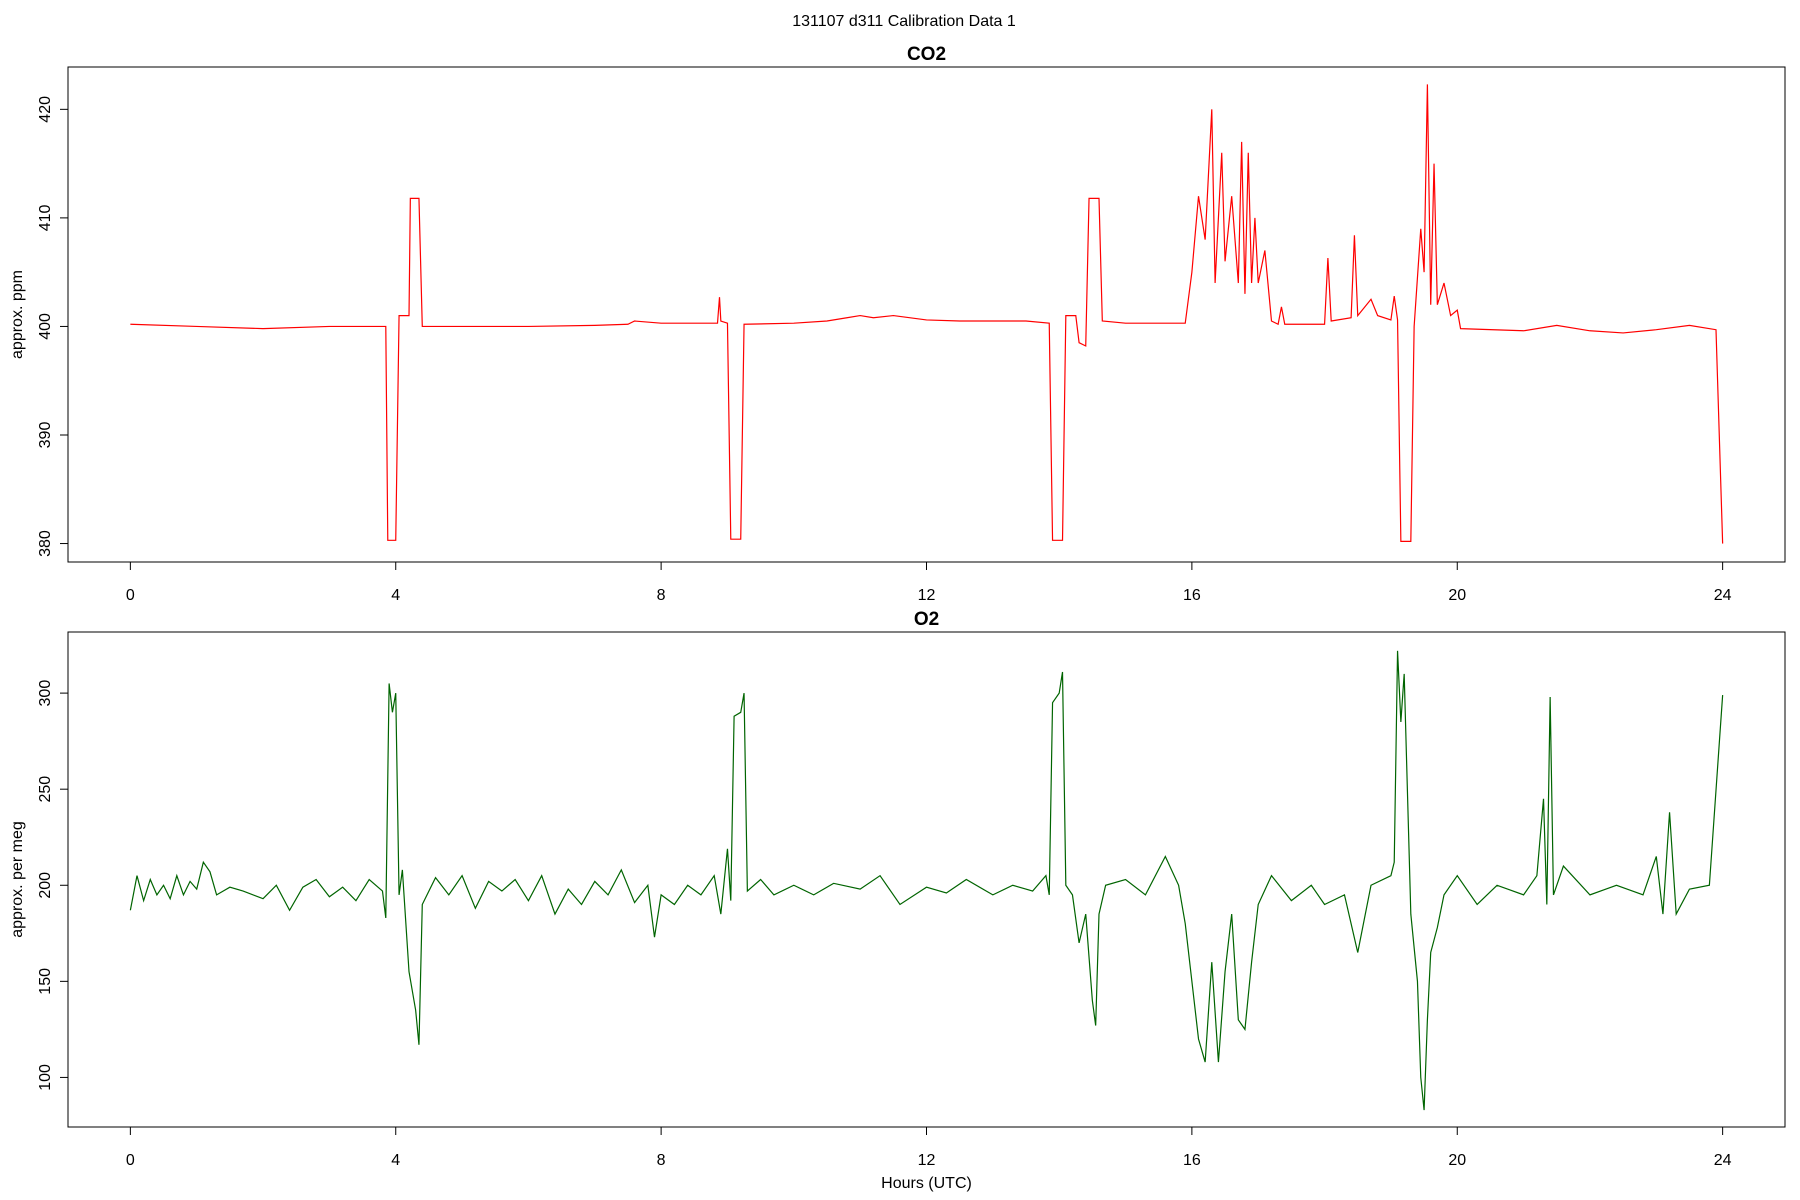 The image size is (1800, 1200). Describe the element at coordinates (45, 789) in the screenshot. I see `y-tick-label: 250` at that location.